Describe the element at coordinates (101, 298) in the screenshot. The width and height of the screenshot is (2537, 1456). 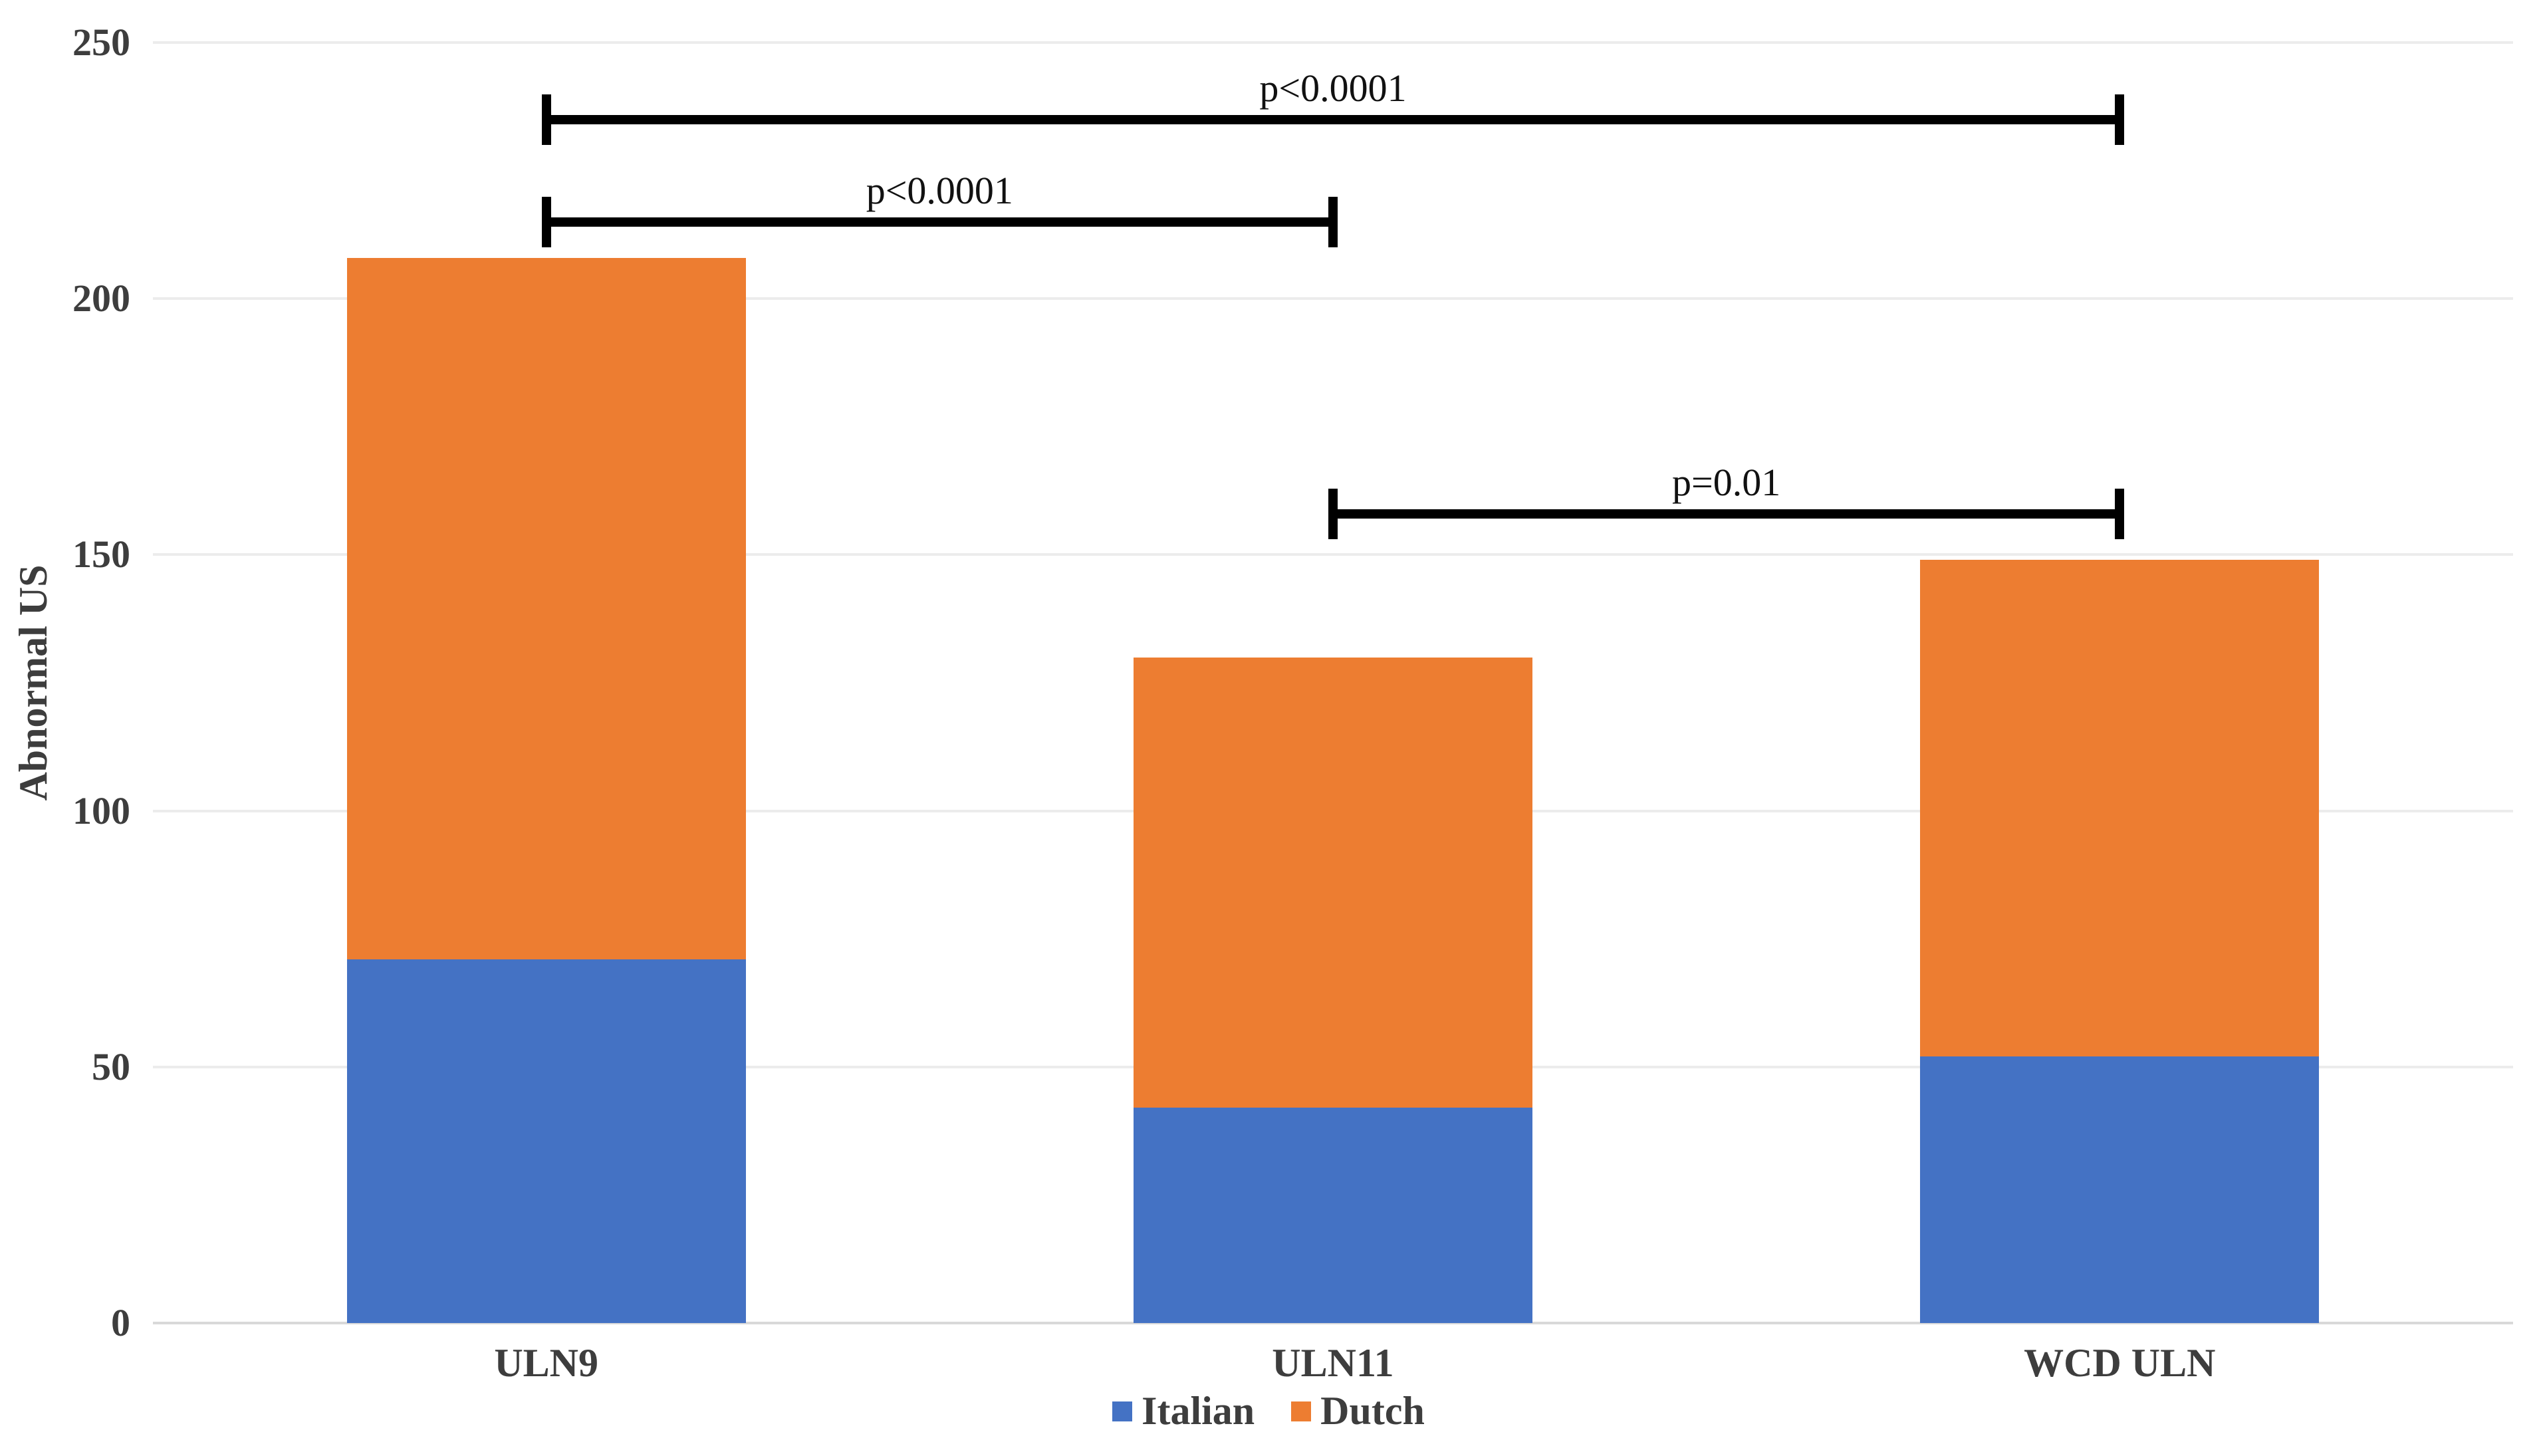
I see `y-tick-label-200: 200` at that location.